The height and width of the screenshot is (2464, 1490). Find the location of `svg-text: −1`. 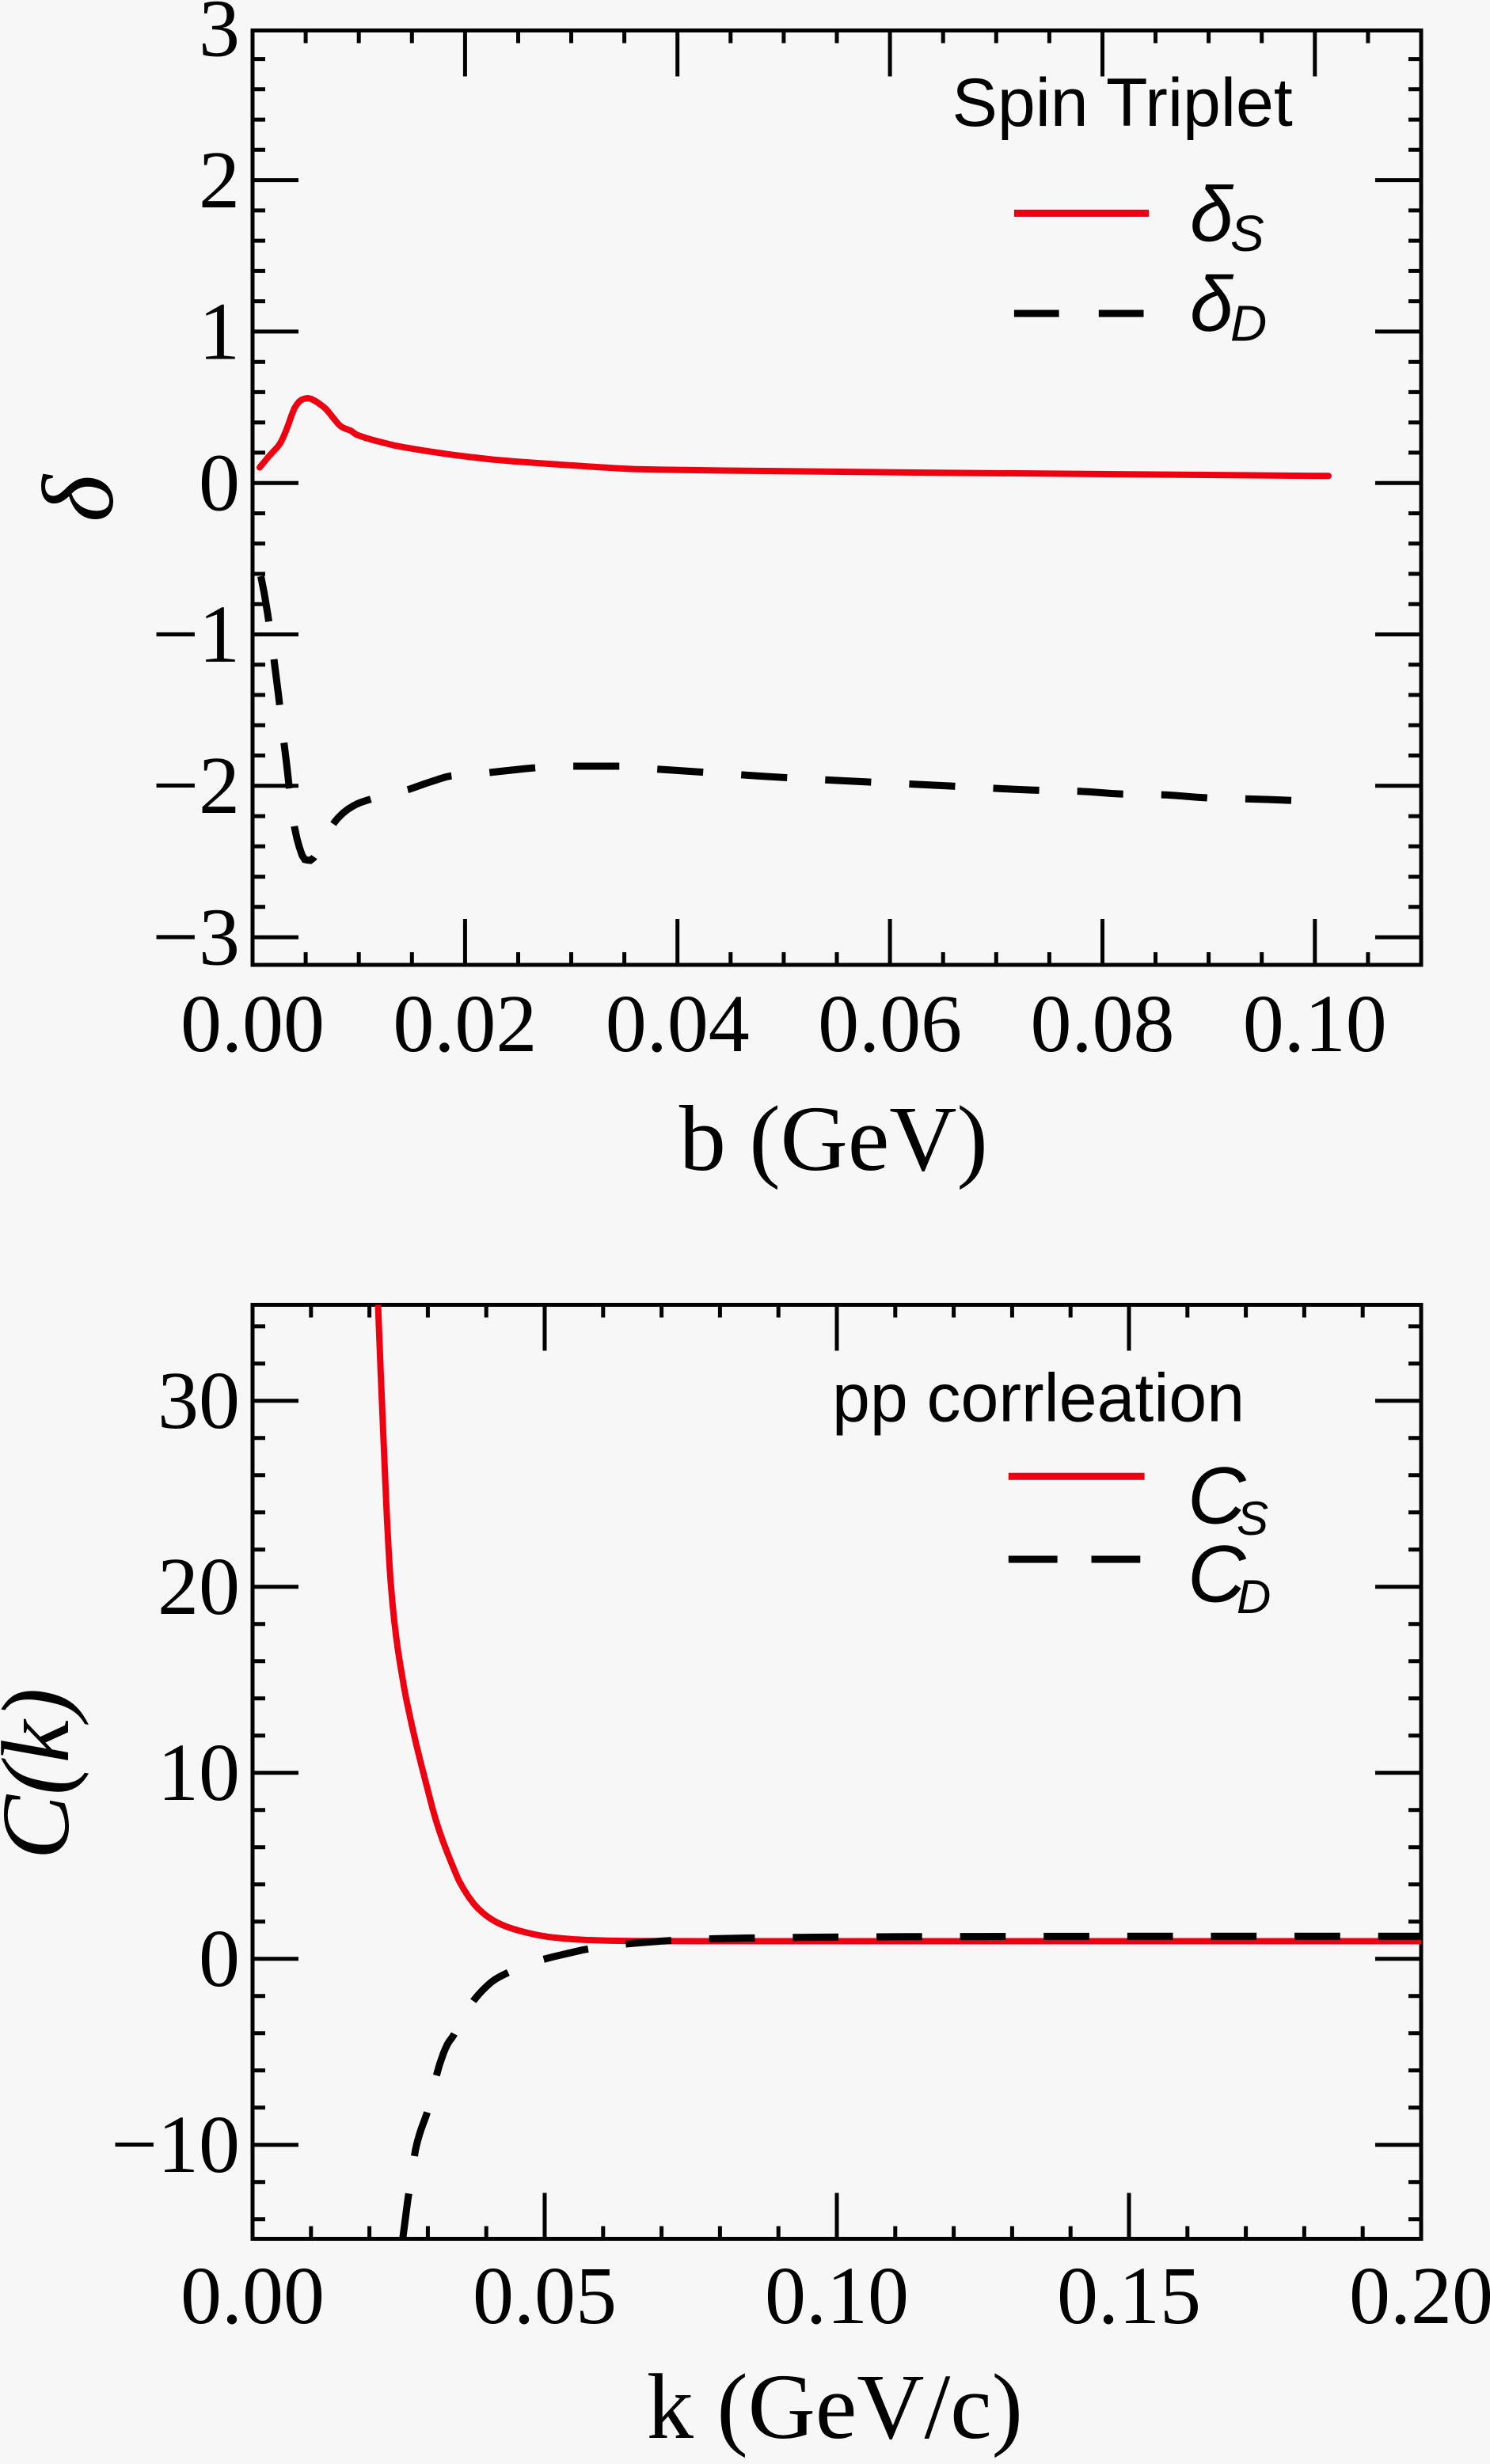

svg-text: −1 is located at coordinates (196, 634).